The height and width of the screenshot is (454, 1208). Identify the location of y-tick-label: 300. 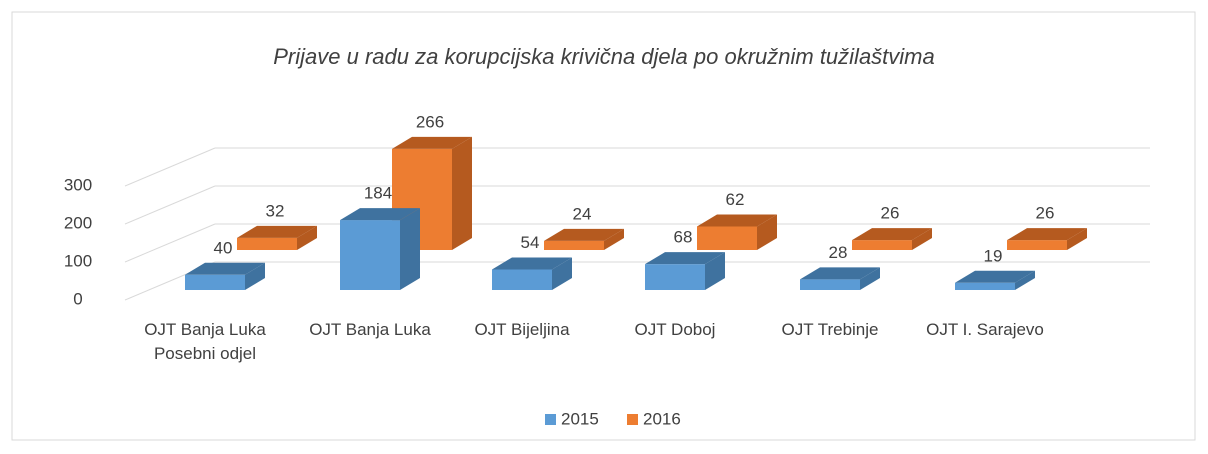
(78, 184).